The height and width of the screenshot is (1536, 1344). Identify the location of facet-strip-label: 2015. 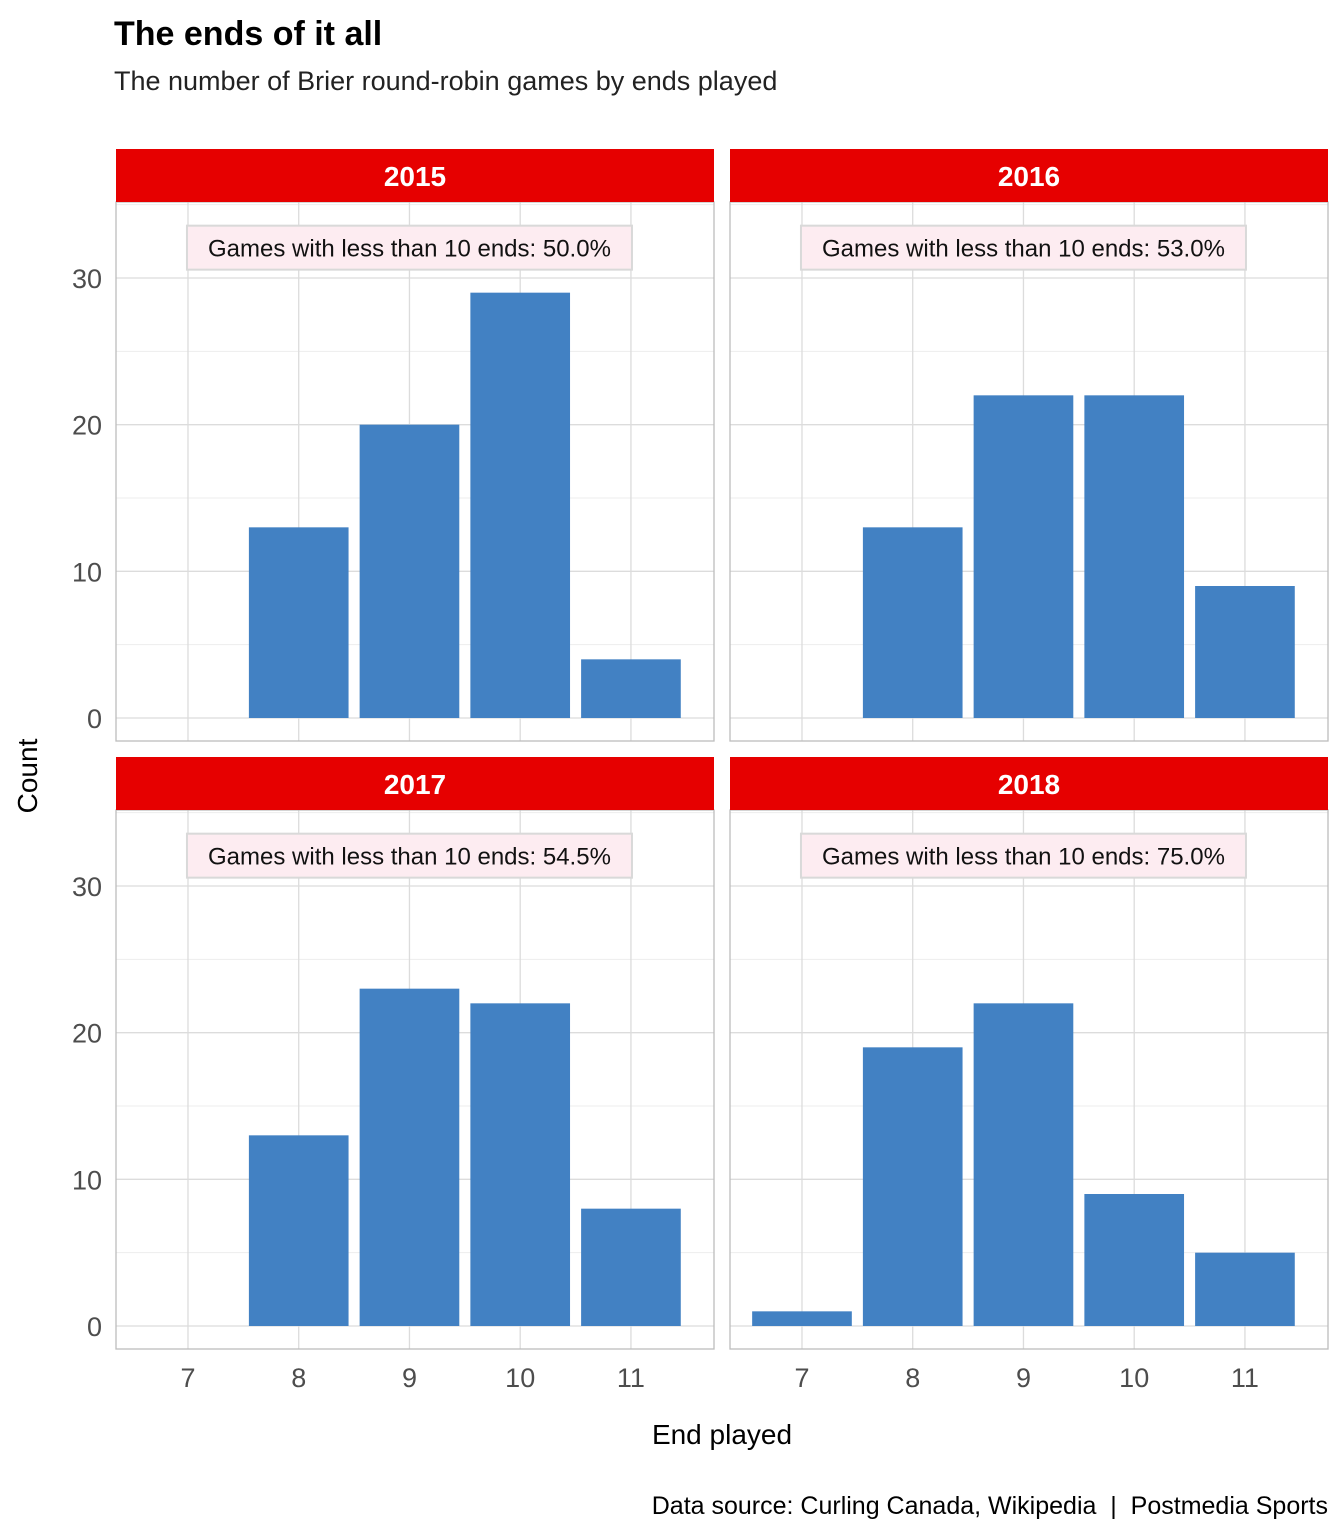
(415, 176).